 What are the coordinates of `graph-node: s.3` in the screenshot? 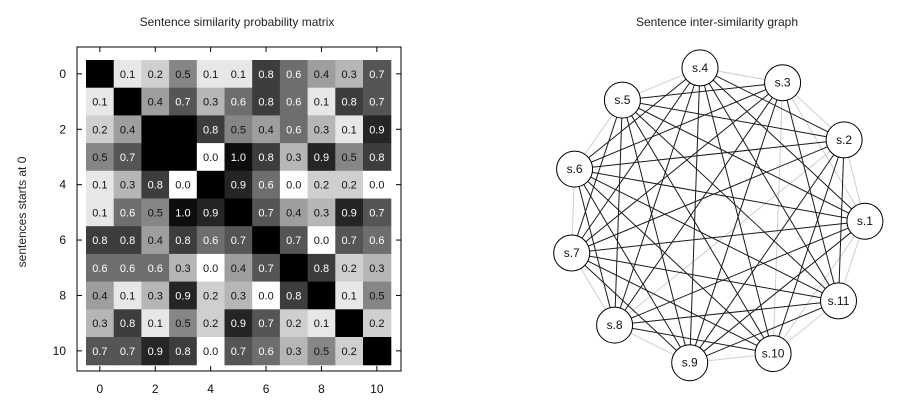 It's located at (783, 83).